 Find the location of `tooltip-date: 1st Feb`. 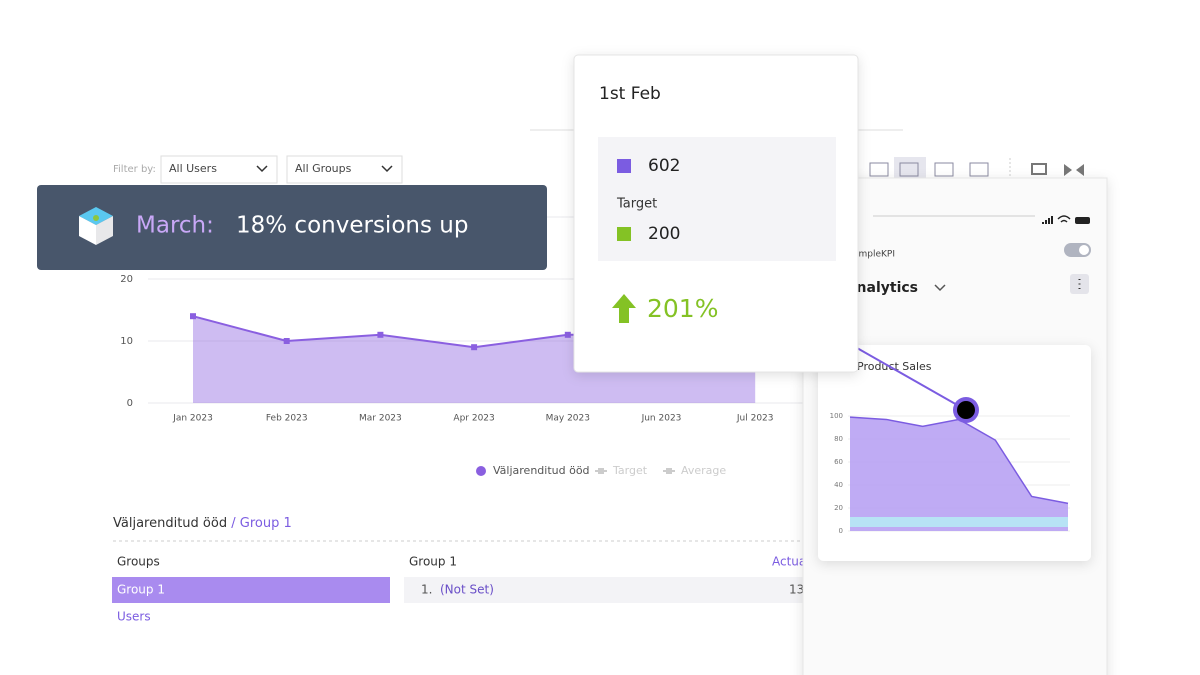

tooltip-date: 1st Feb is located at coordinates (630, 94).